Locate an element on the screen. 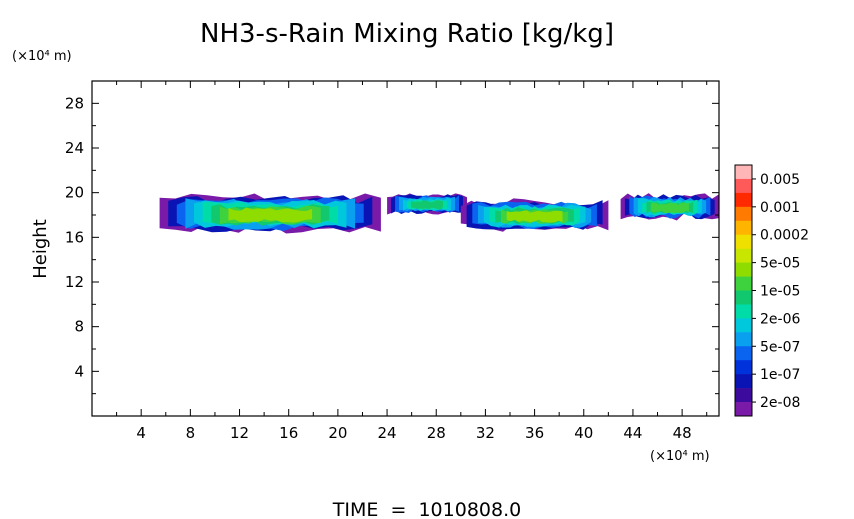 The width and height of the screenshot is (854, 519). x-tick-label: 12 is located at coordinates (239, 433).